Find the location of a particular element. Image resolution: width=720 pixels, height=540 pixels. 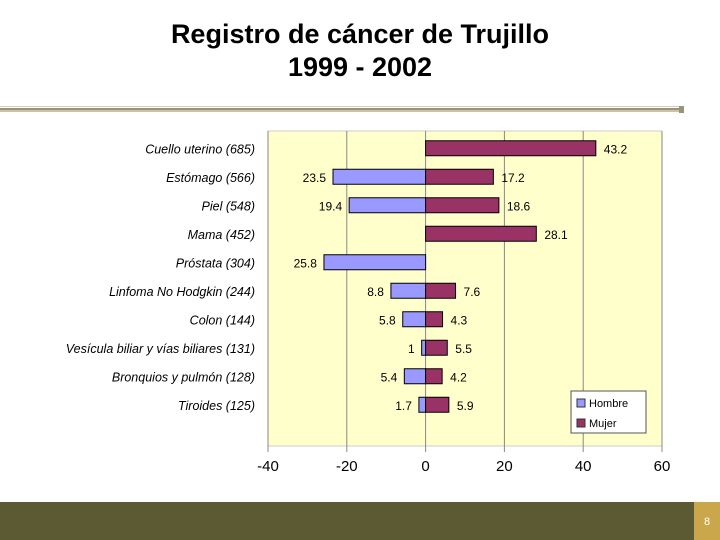

legend: Hombre Mujer is located at coordinates (608, 412).